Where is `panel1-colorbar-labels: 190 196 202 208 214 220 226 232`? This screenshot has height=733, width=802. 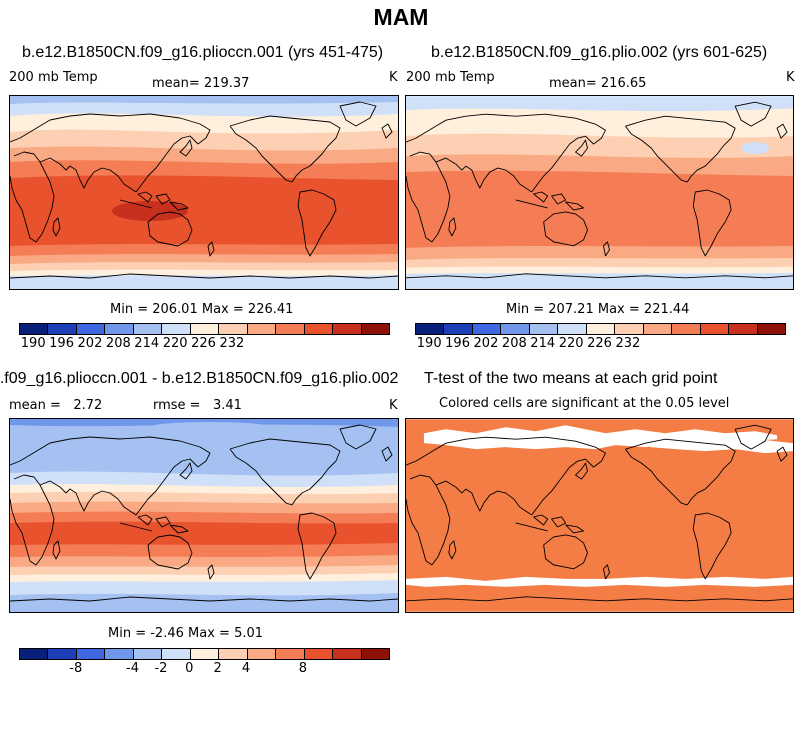 panel1-colorbar-labels: 190 196 202 208 214 220 226 232 is located at coordinates (203, 344).